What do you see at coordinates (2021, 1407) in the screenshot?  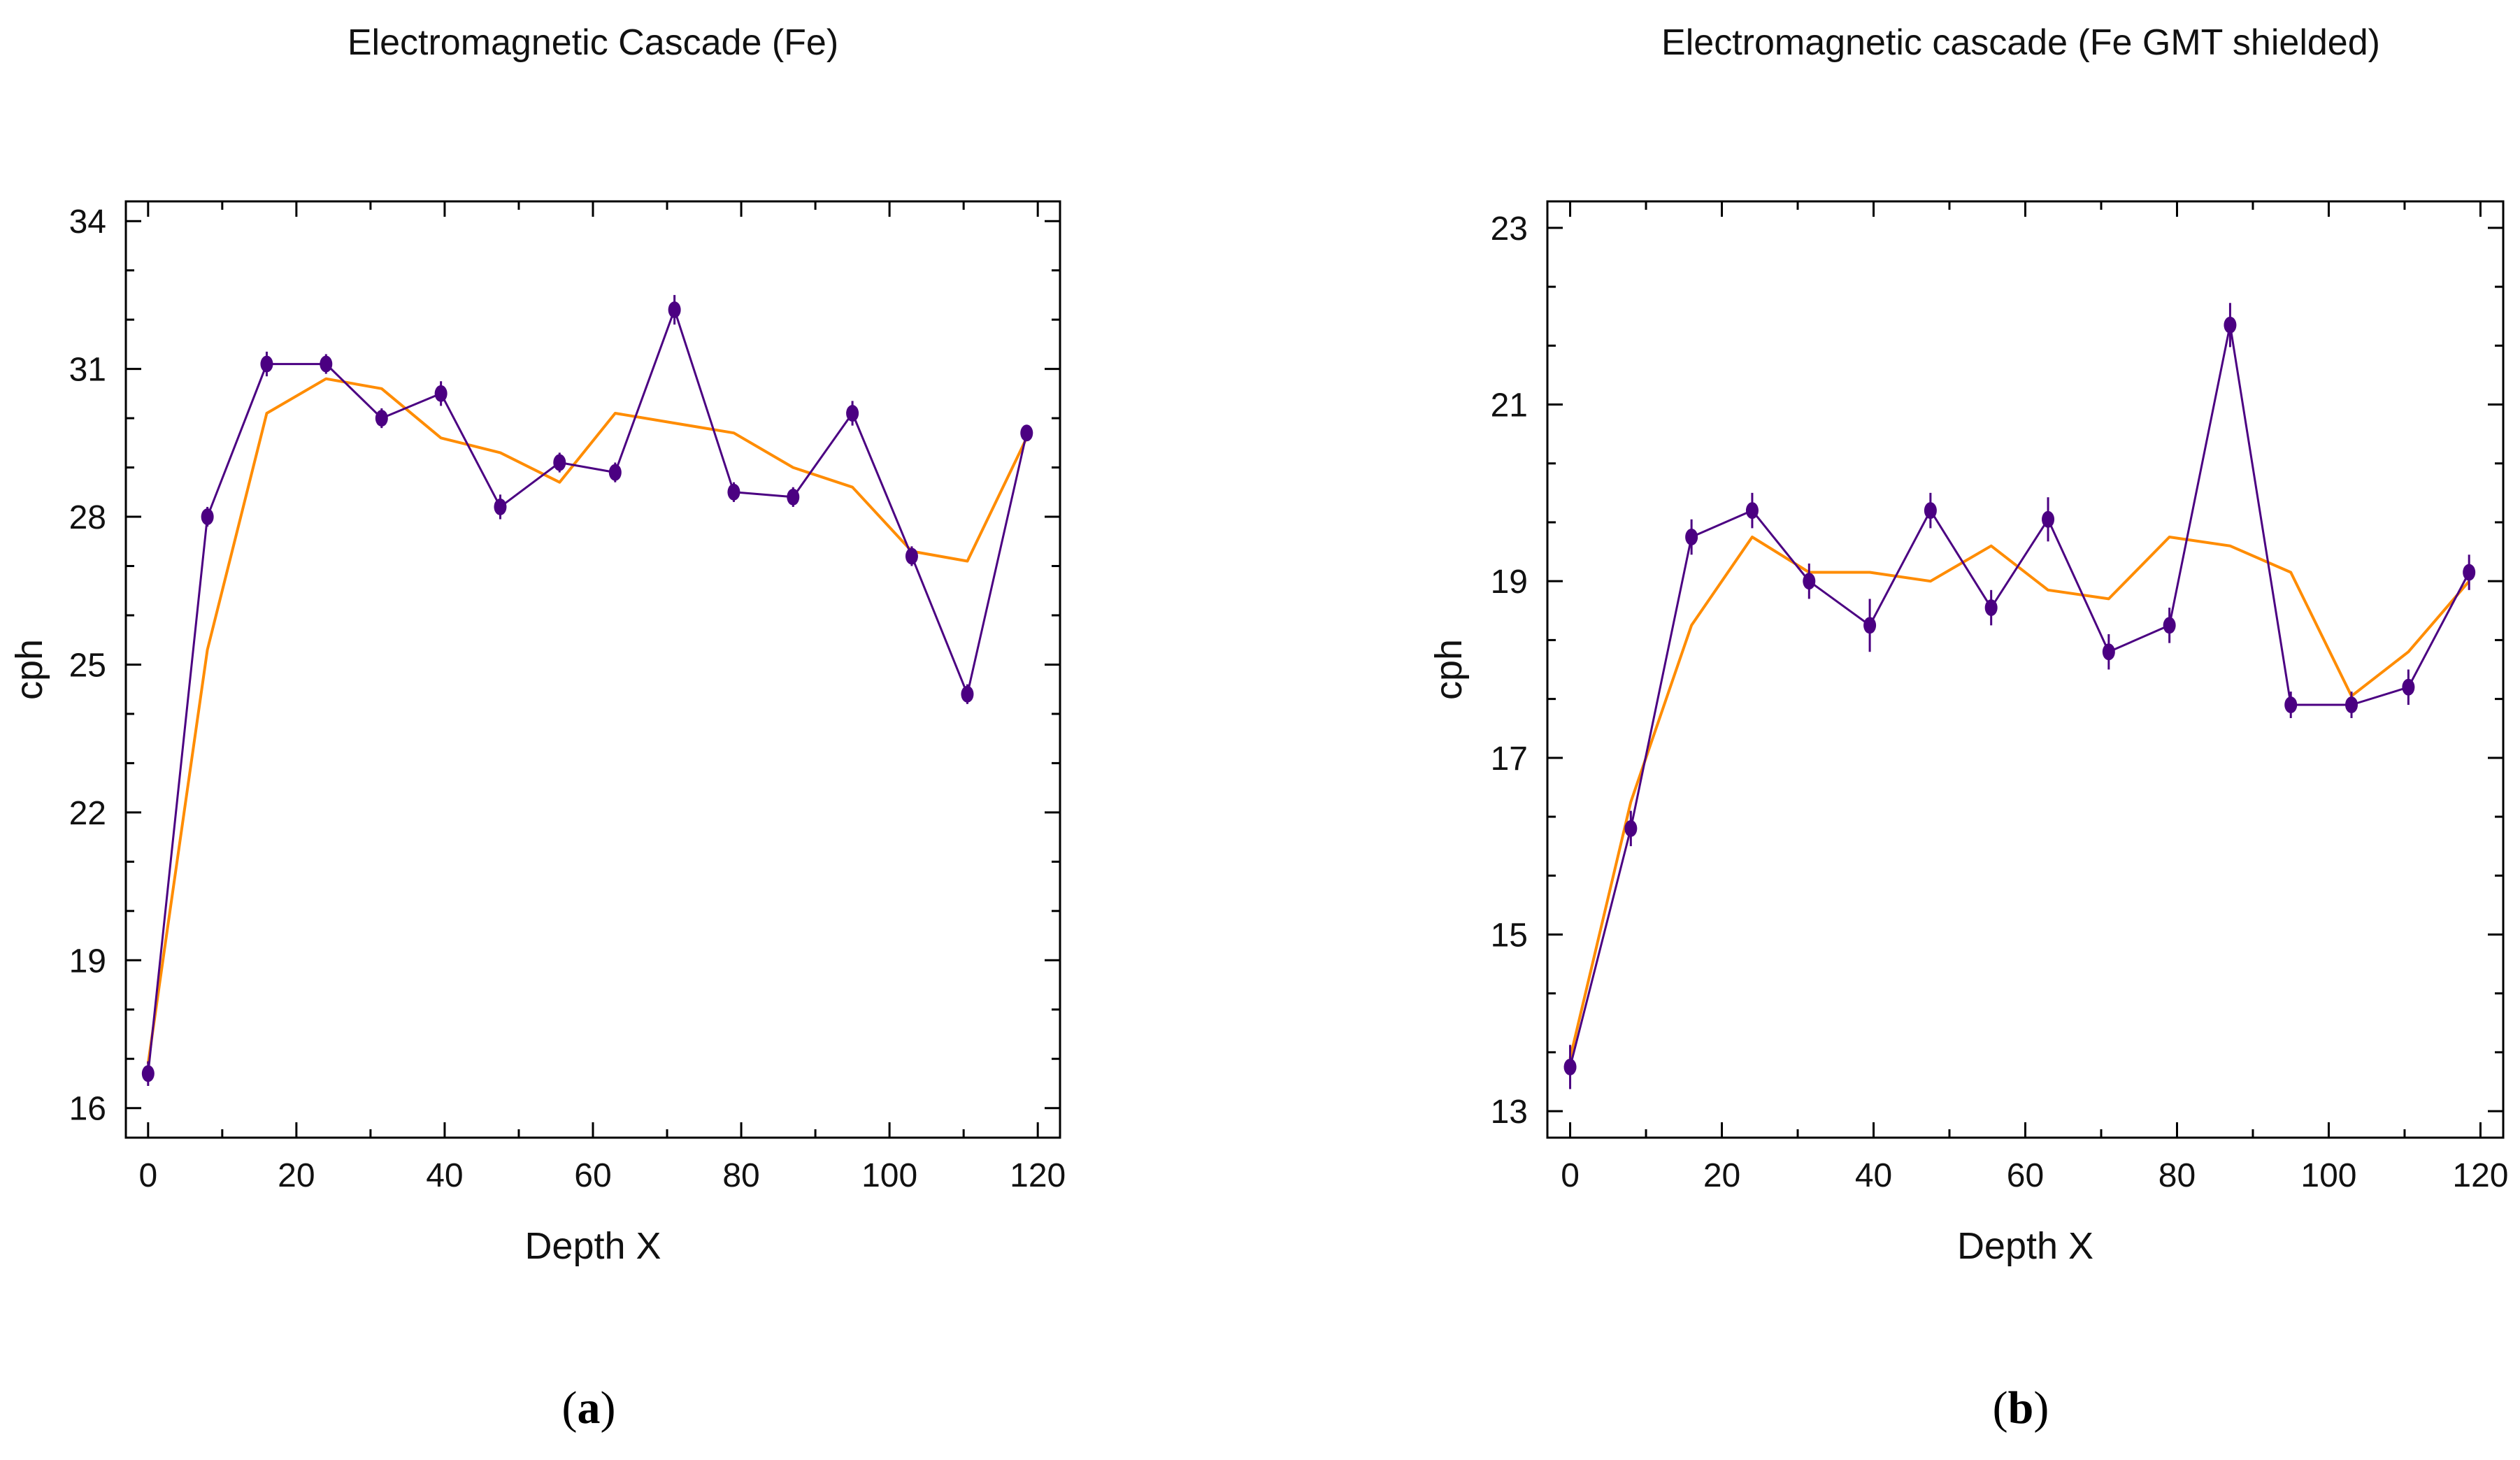 I see `panel-label-b: (b)` at bounding box center [2021, 1407].